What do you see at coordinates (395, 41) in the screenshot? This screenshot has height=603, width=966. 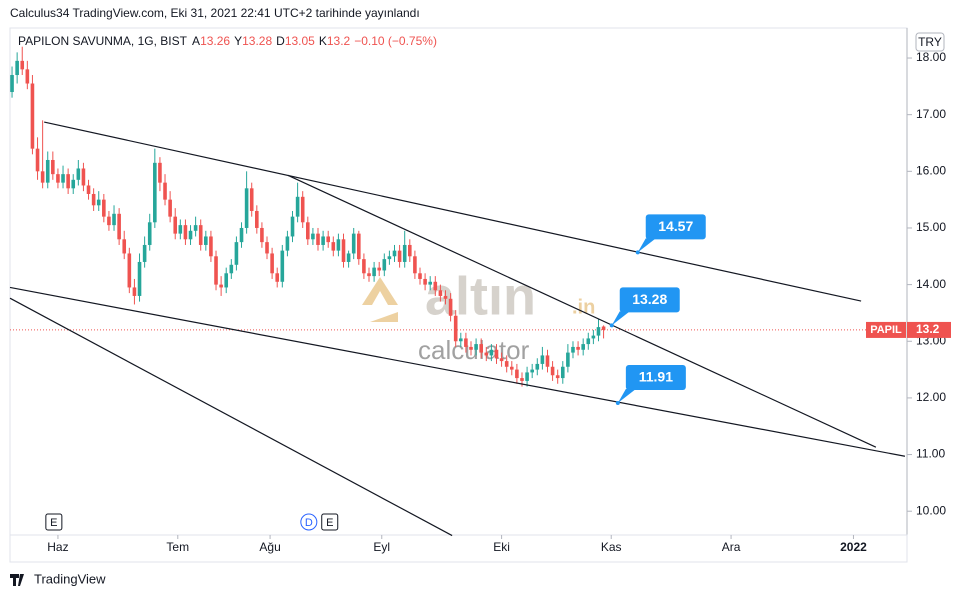 I see `legend-change: −0.10 (−0.75%)` at bounding box center [395, 41].